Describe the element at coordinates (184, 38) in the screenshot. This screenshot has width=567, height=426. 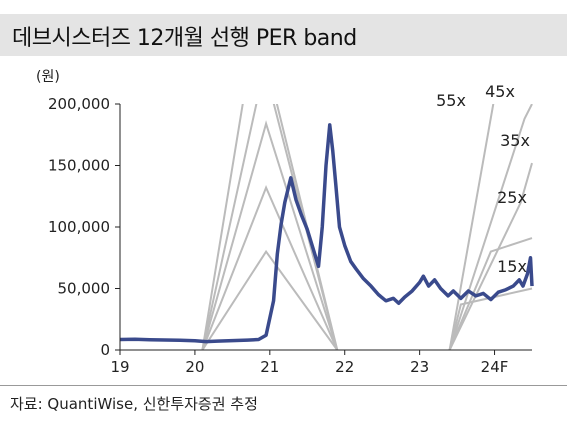
I see `chart-title: 데브시스터즈 12개월 선행 PER band` at that location.